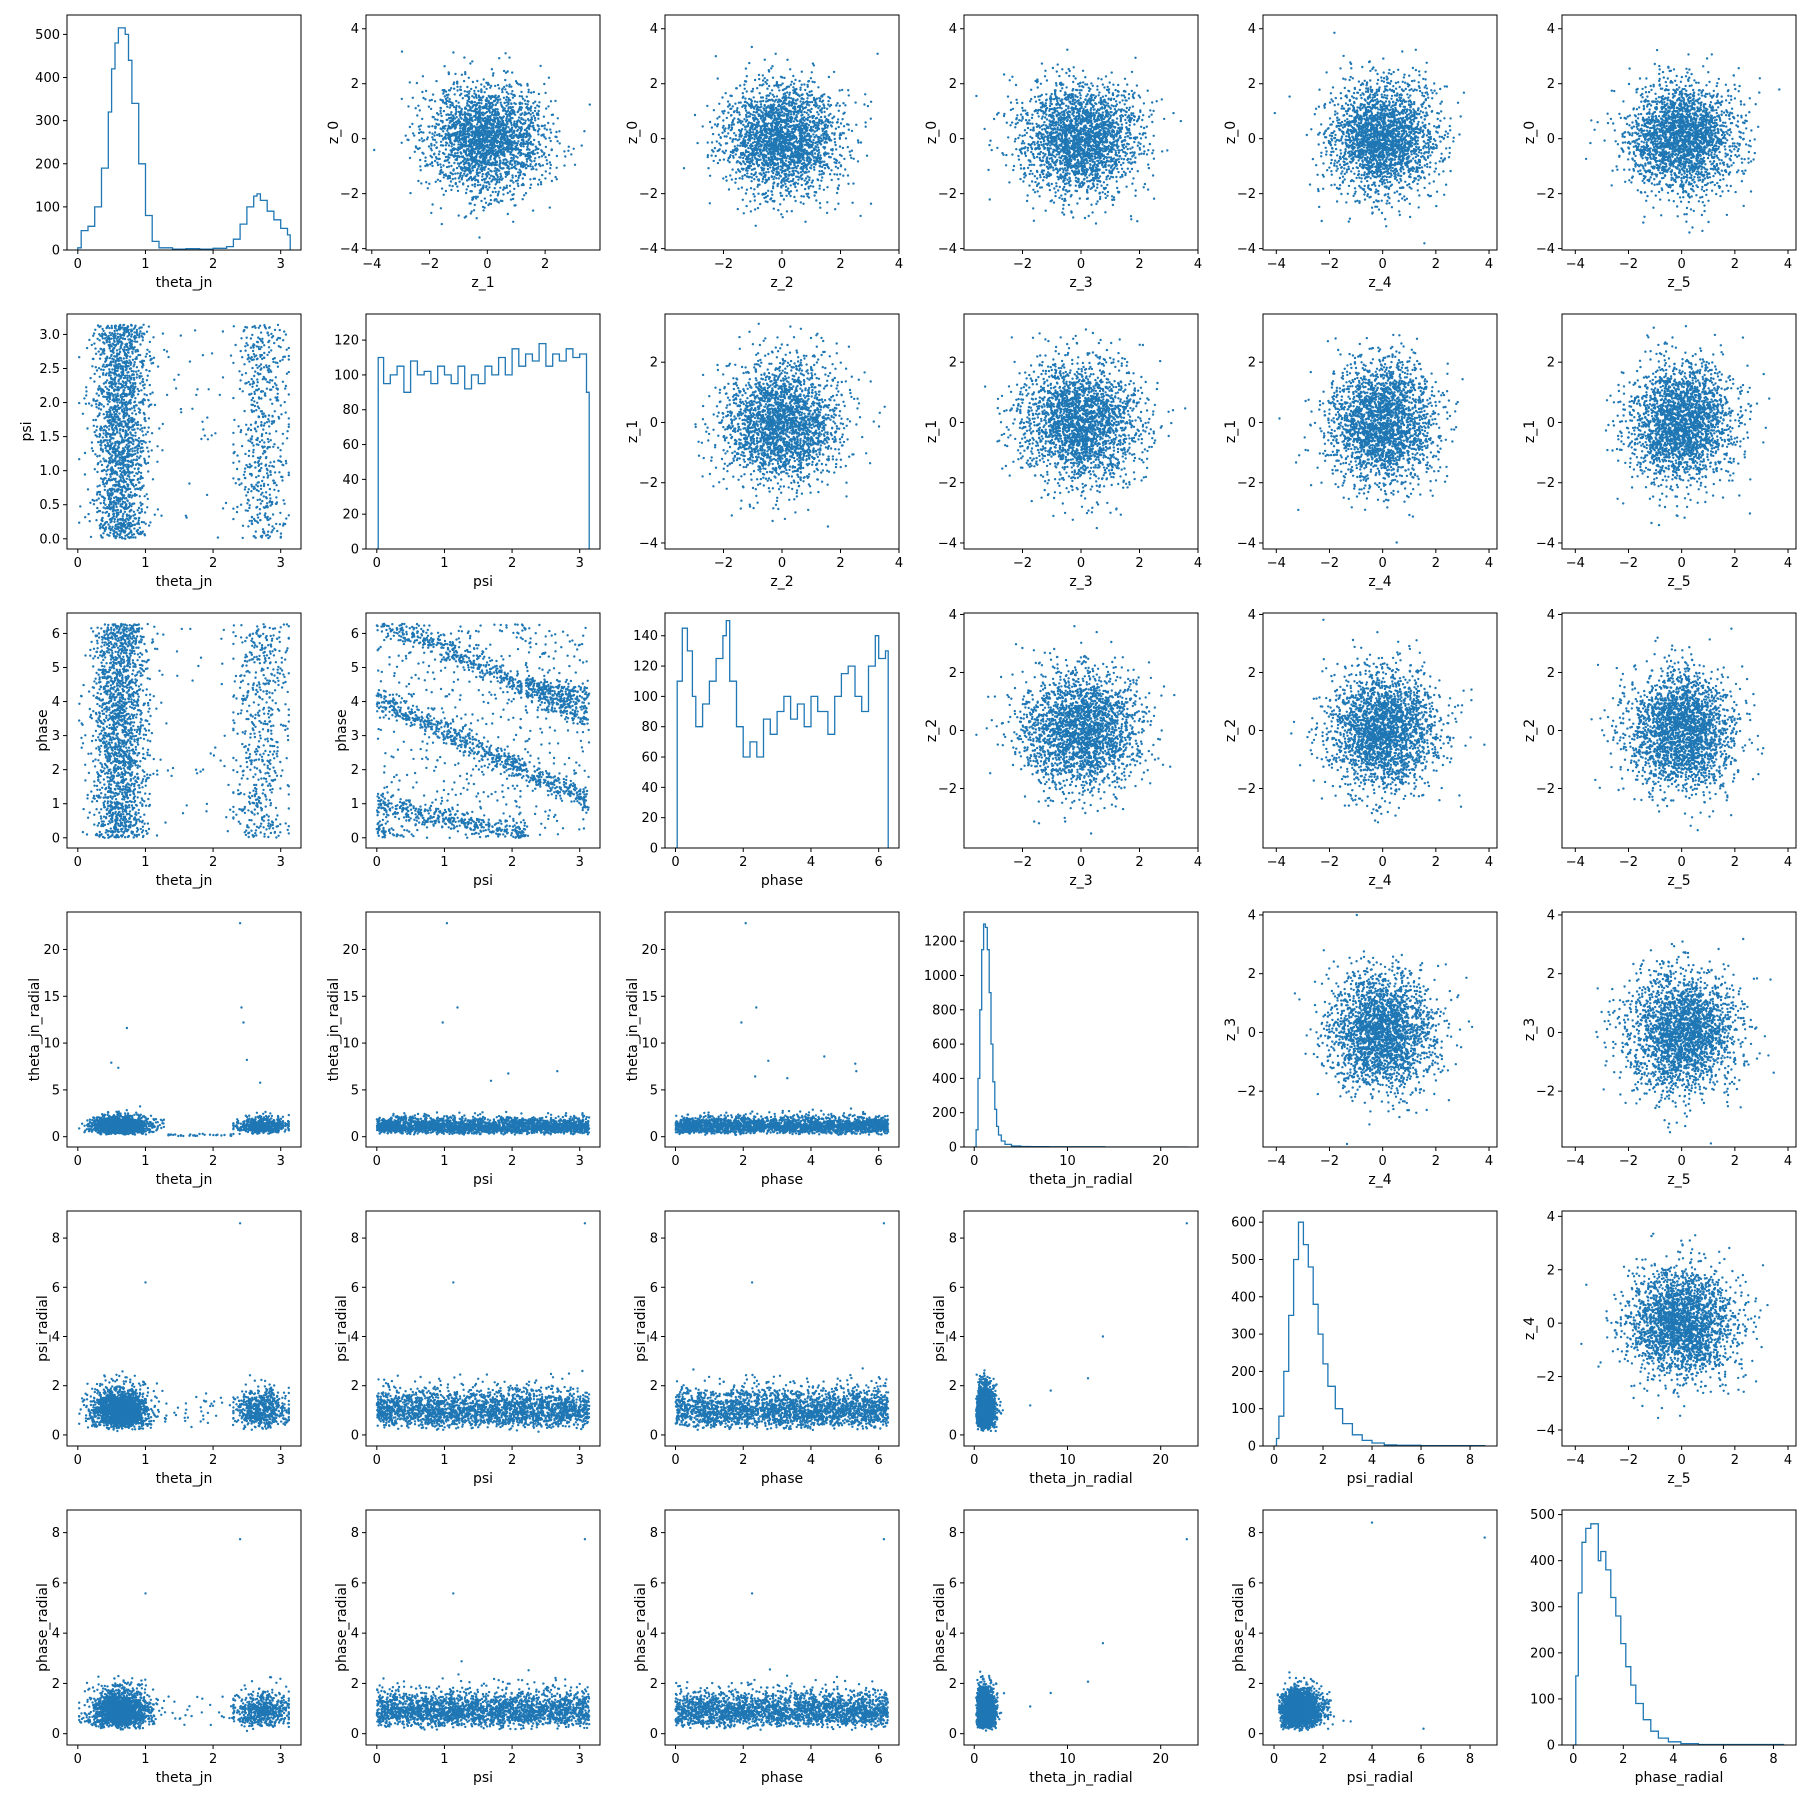 This screenshot has height=1800, width=1800. Describe the element at coordinates (47, 207) in the screenshot. I see `y-tick-label: 100` at that location.